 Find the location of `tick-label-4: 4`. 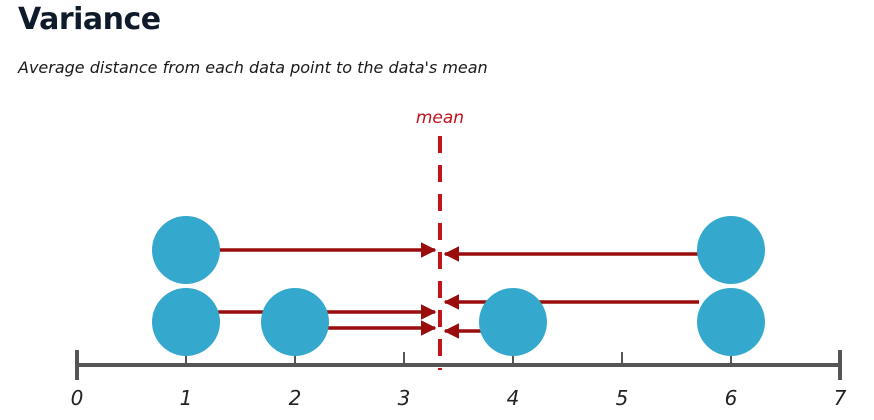

tick-label-4: 4 is located at coordinates (513, 398).